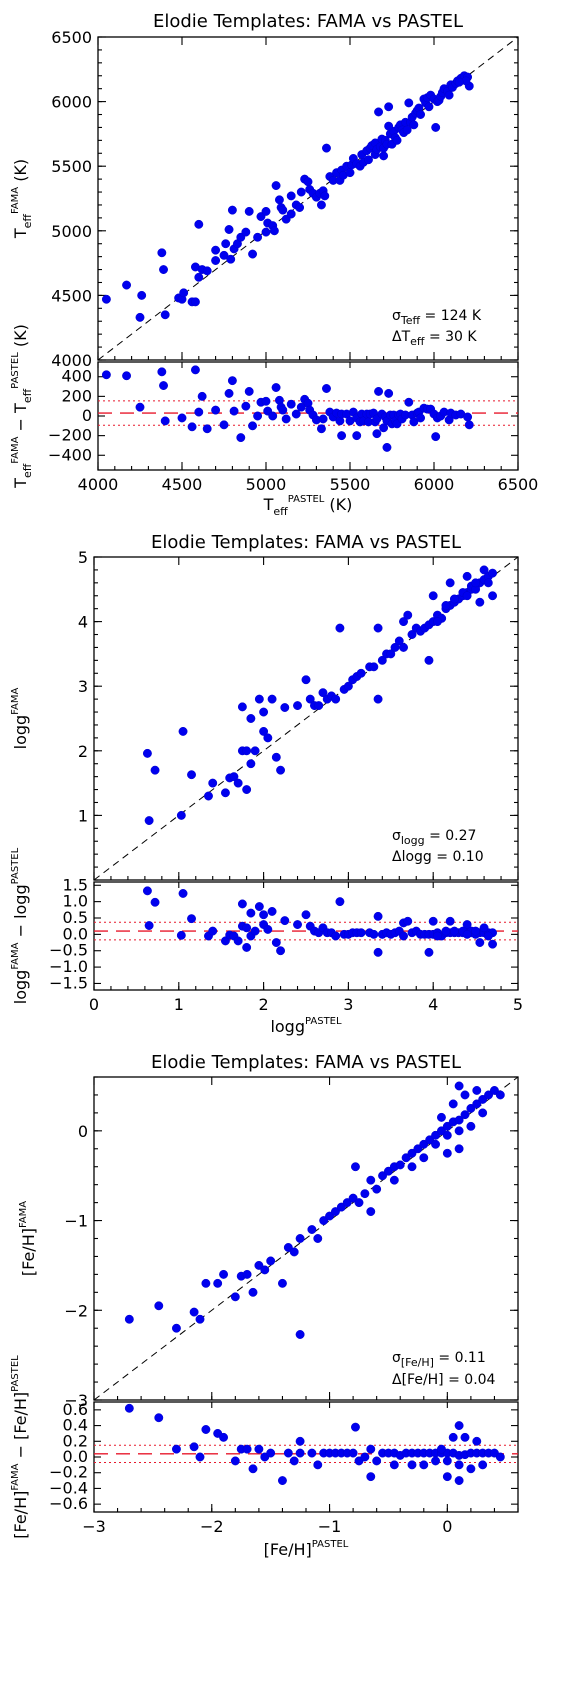 The width and height of the screenshot is (587, 1708). Describe the element at coordinates (75, 1440) in the screenshot. I see `resid-y-tick-label: 0.2` at that location.